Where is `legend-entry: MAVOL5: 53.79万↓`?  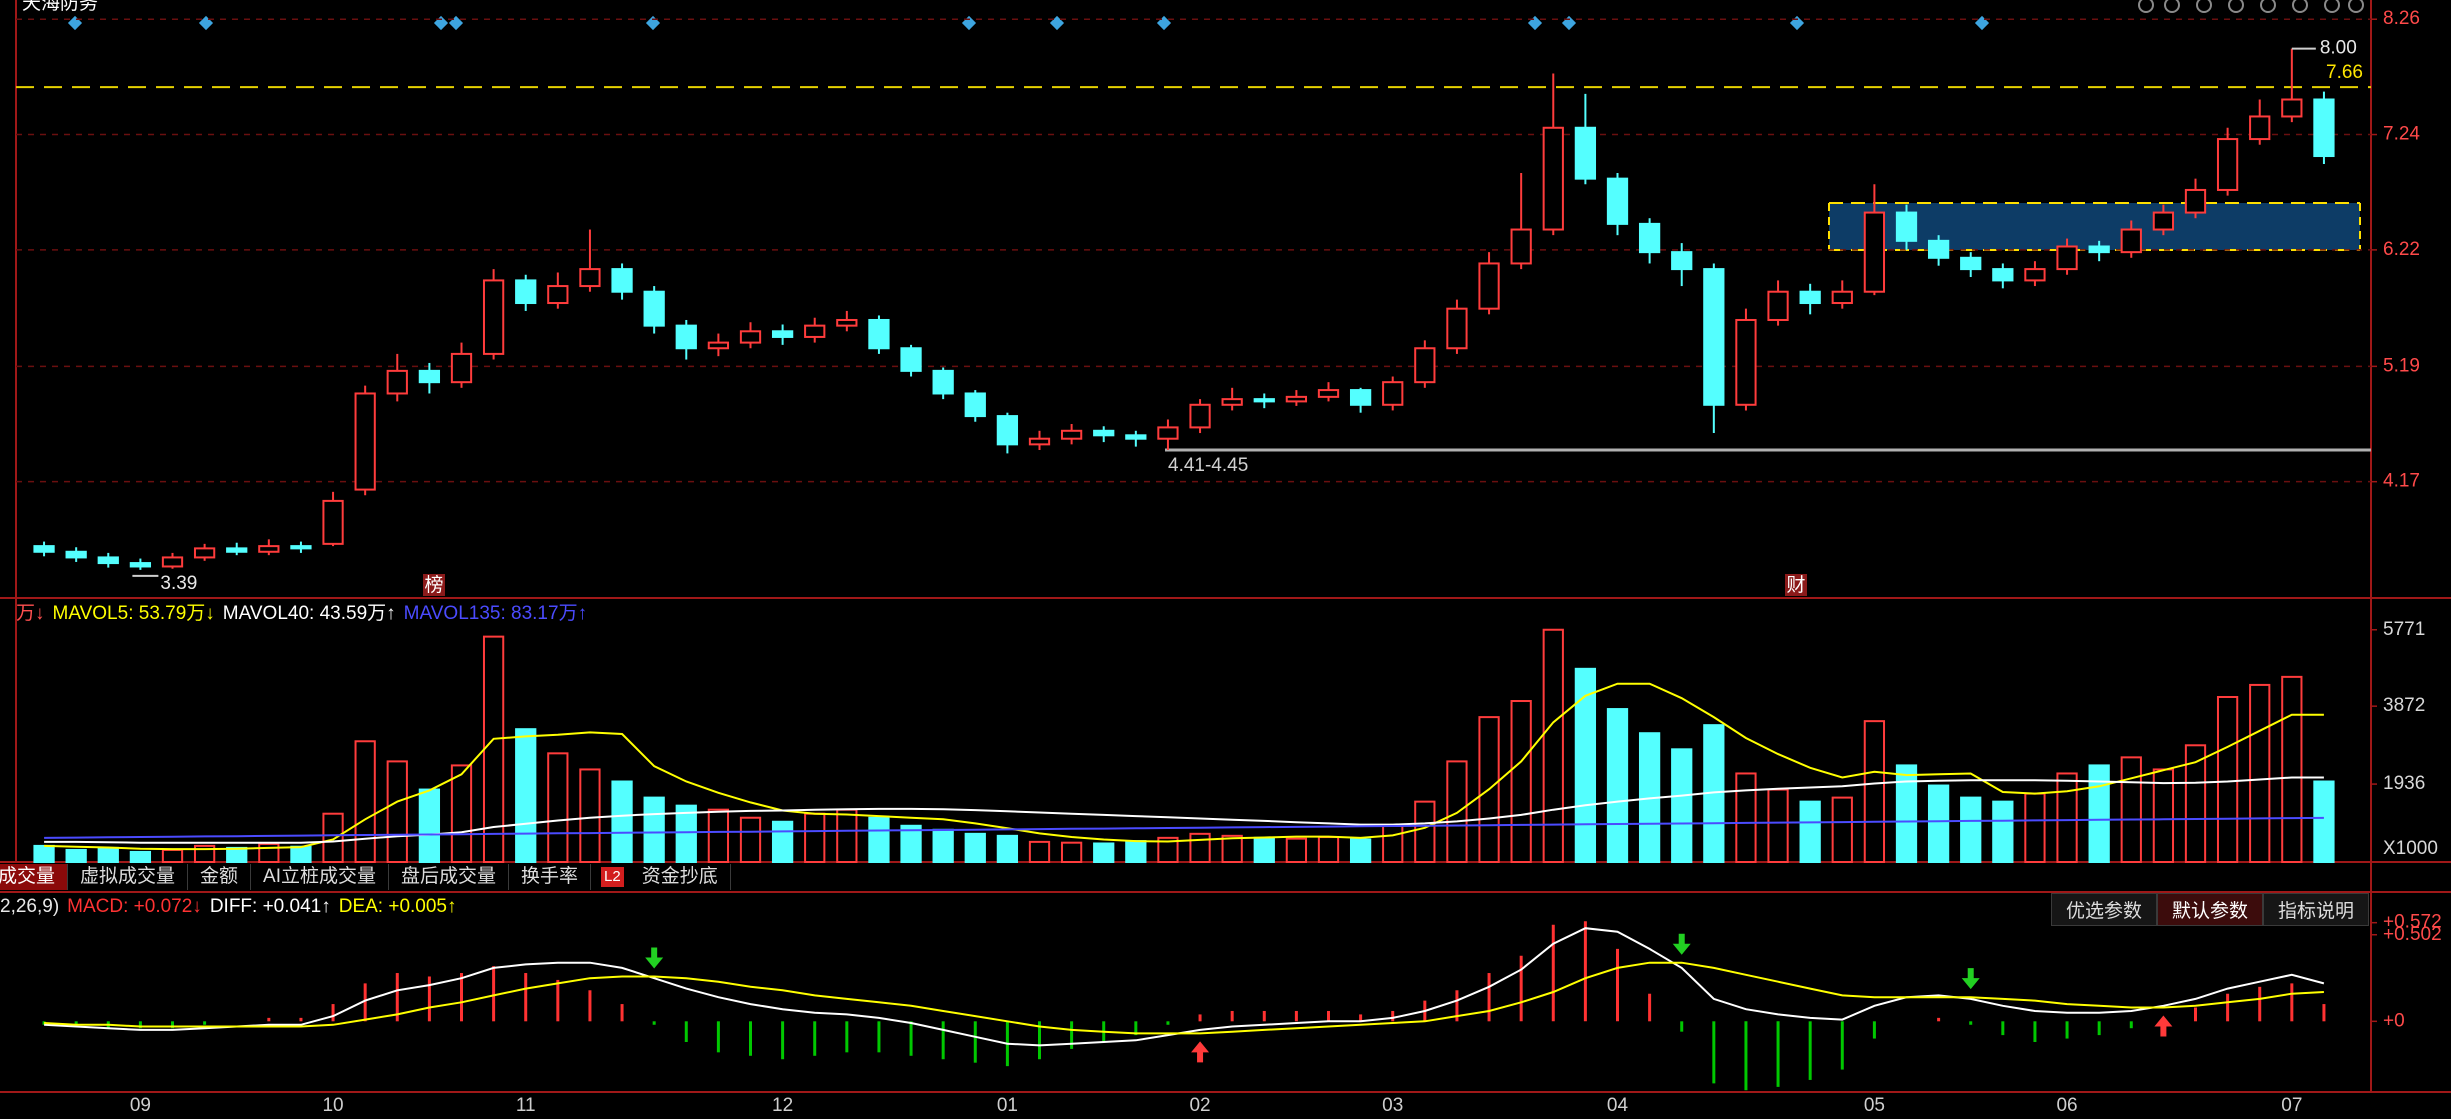 legend-entry: MAVOL5: 53.79万↓ is located at coordinates (134, 613).